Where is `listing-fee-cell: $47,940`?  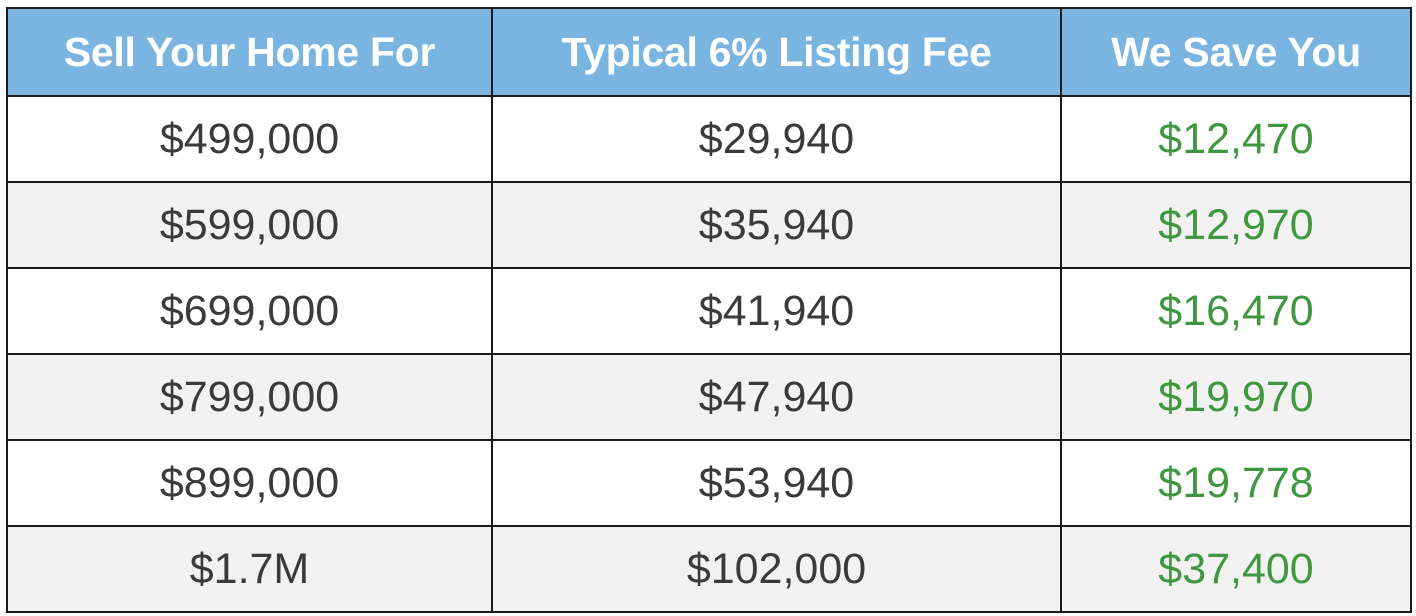 listing-fee-cell: $47,940 is located at coordinates (776, 397).